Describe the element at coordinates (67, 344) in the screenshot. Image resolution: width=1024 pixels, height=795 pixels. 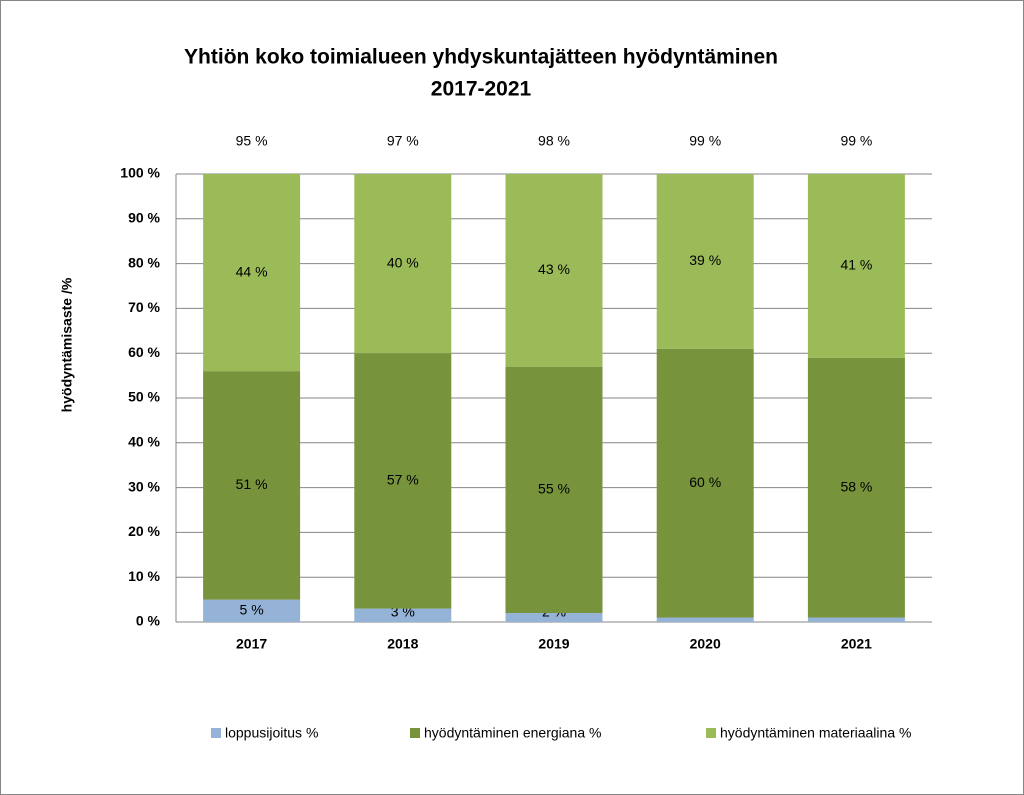
I see `y-axis-label: hyödyntämisaste /%` at that location.